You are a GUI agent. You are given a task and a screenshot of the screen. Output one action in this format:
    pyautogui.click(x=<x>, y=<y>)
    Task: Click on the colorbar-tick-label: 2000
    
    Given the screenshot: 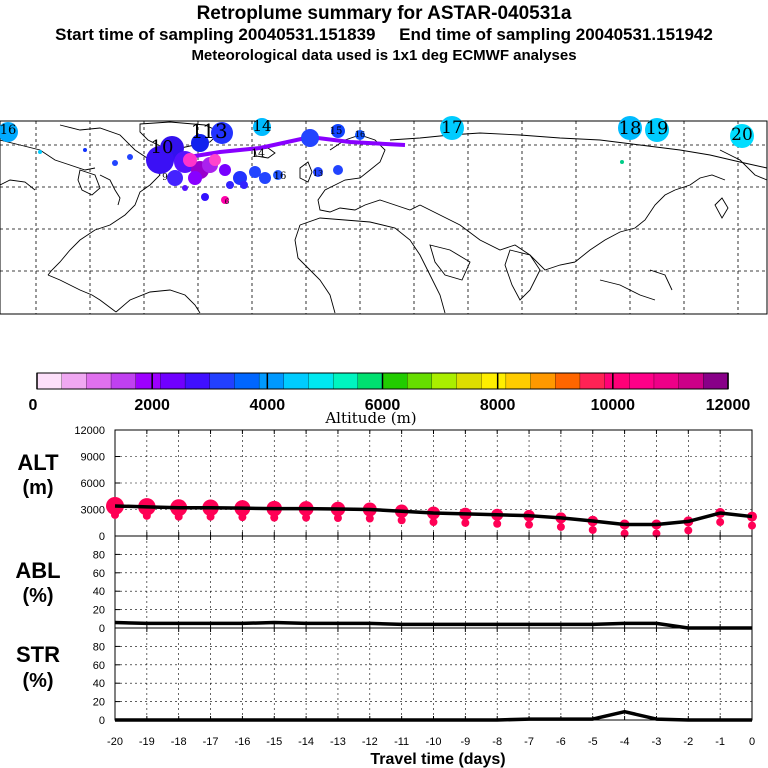 What is the action you would take?
    pyautogui.click(x=152, y=405)
    